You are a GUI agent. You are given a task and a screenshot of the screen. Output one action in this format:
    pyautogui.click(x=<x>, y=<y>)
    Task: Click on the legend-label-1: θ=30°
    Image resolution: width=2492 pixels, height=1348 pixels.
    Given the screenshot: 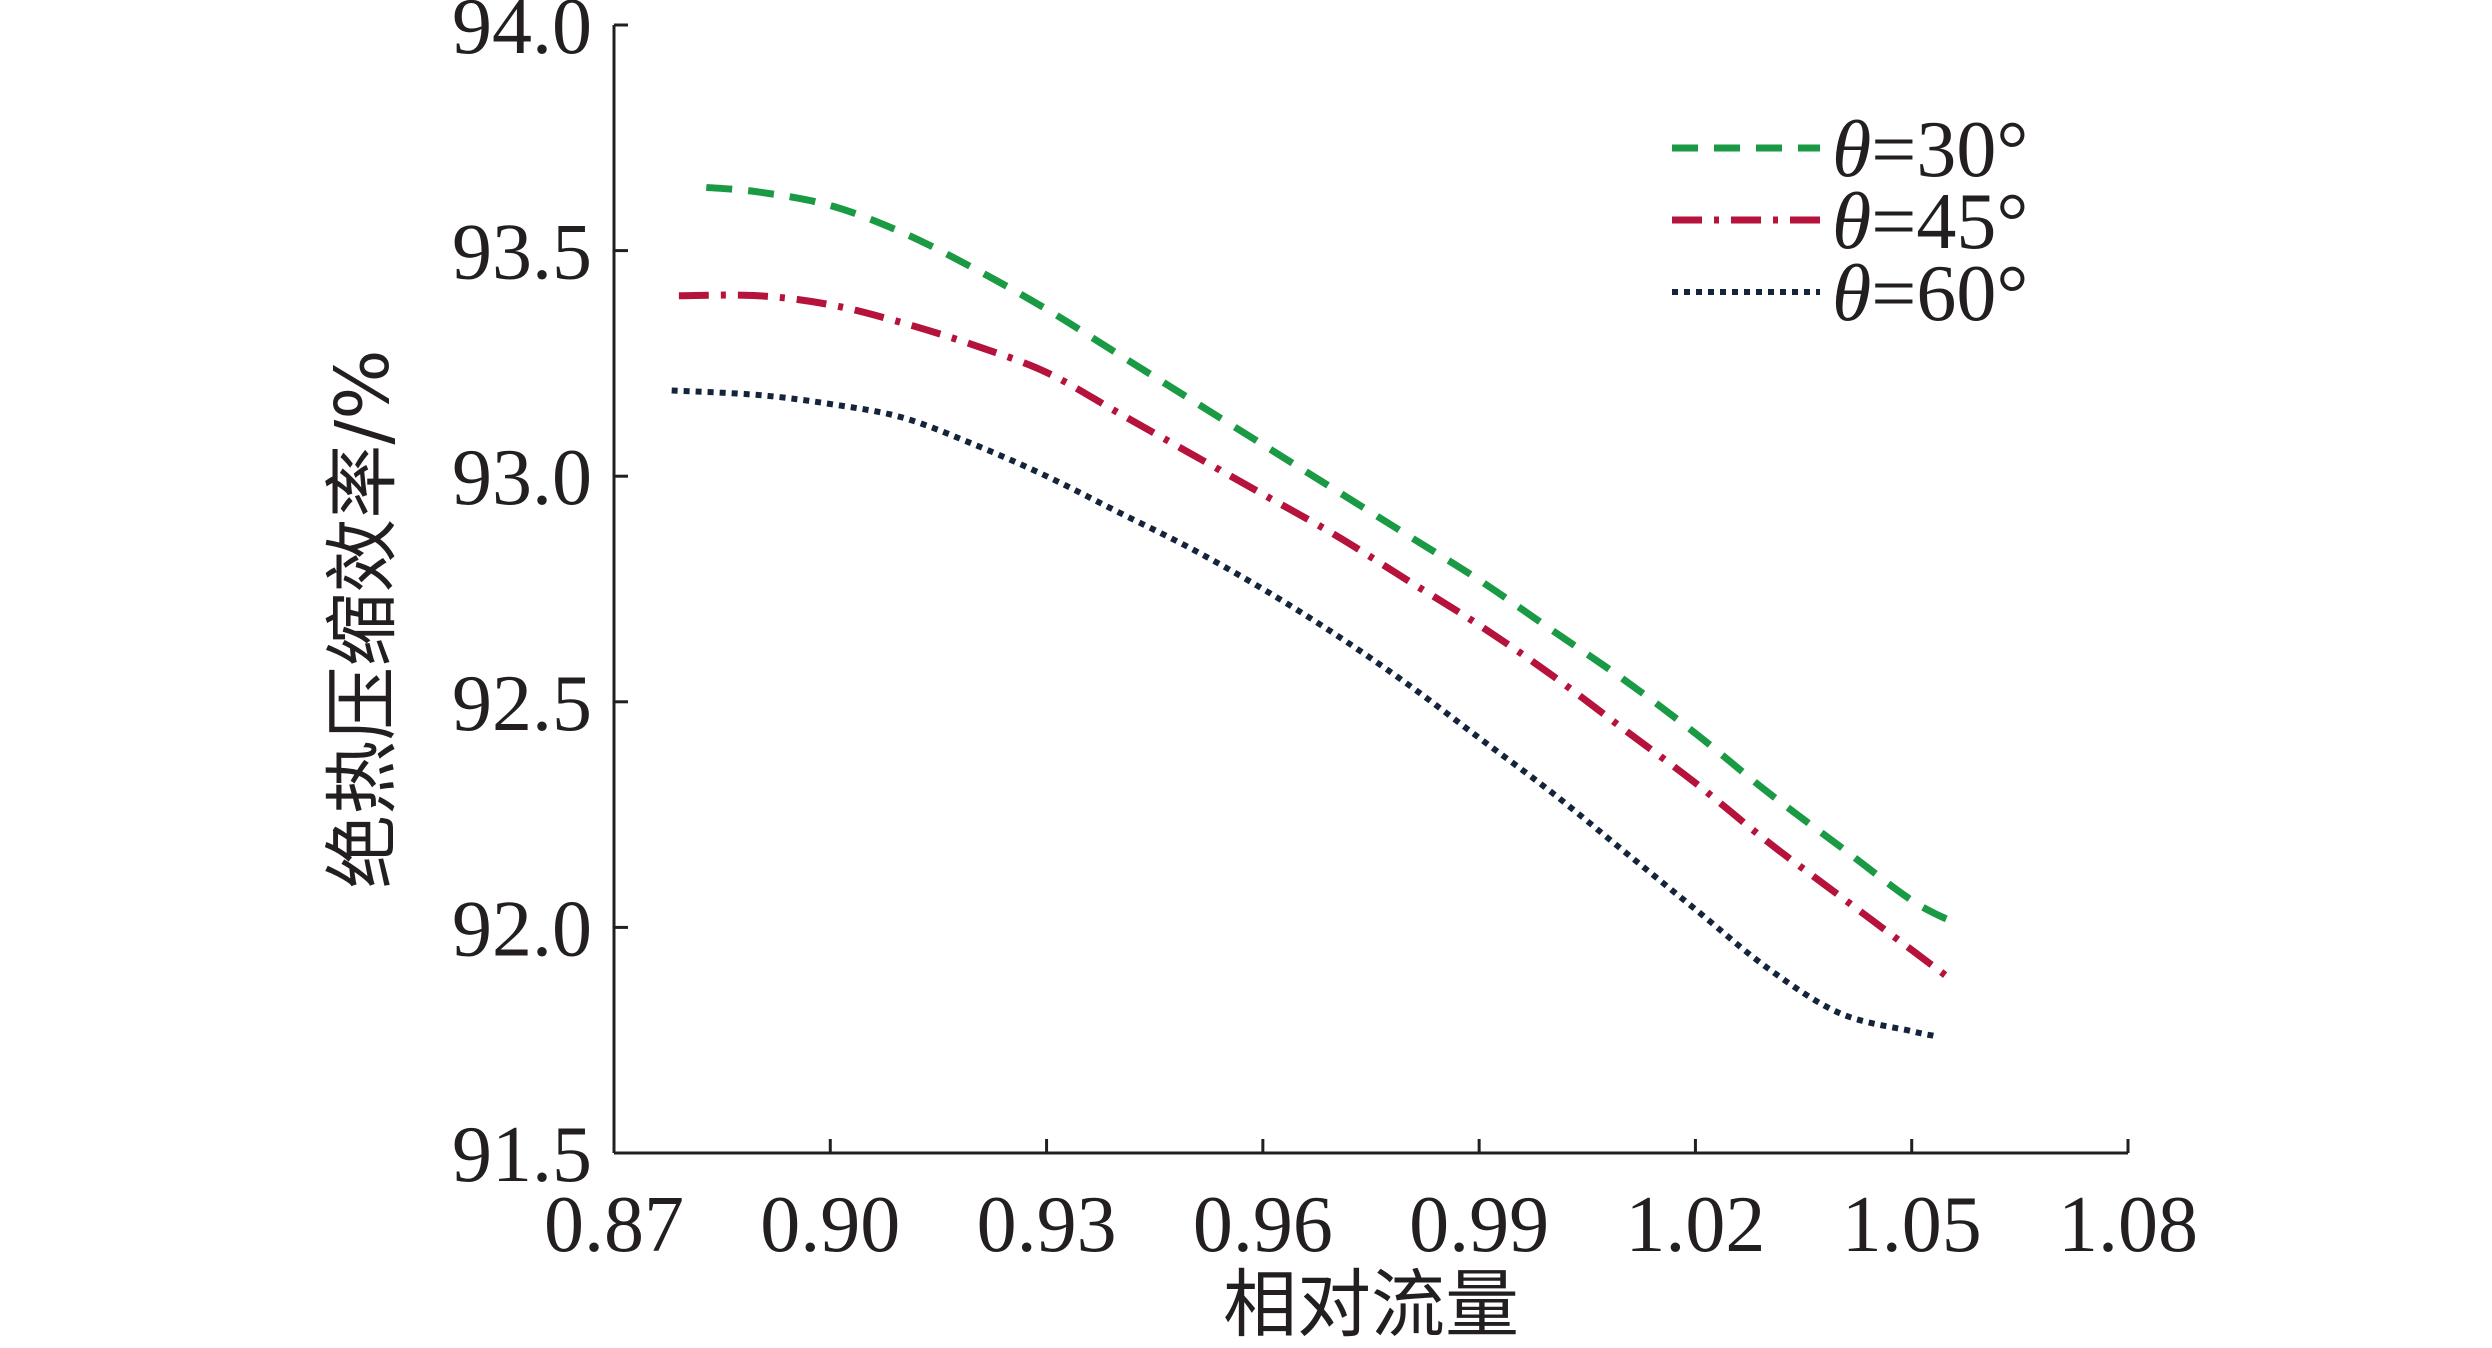 What is the action you would take?
    pyautogui.click(x=1930, y=150)
    